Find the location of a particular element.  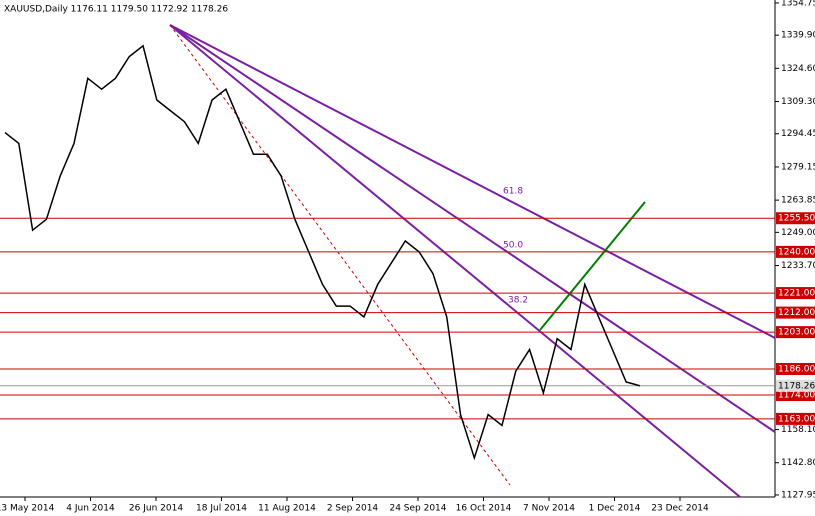

y-tick-label: 1339.90 is located at coordinates (798, 36).